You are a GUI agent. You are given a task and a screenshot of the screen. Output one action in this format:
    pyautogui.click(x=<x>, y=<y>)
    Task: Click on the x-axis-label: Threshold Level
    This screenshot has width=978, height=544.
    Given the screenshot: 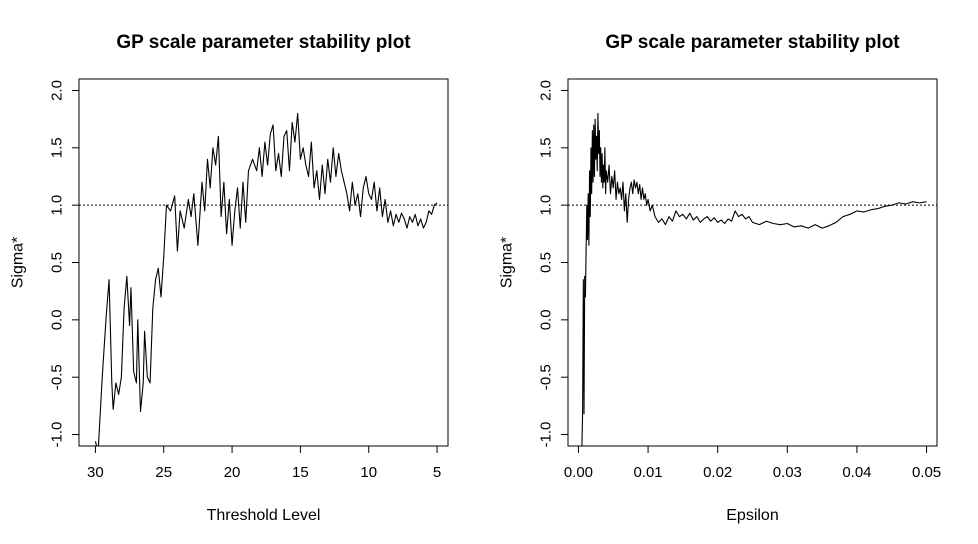 What is the action you would take?
    pyautogui.click(x=264, y=515)
    